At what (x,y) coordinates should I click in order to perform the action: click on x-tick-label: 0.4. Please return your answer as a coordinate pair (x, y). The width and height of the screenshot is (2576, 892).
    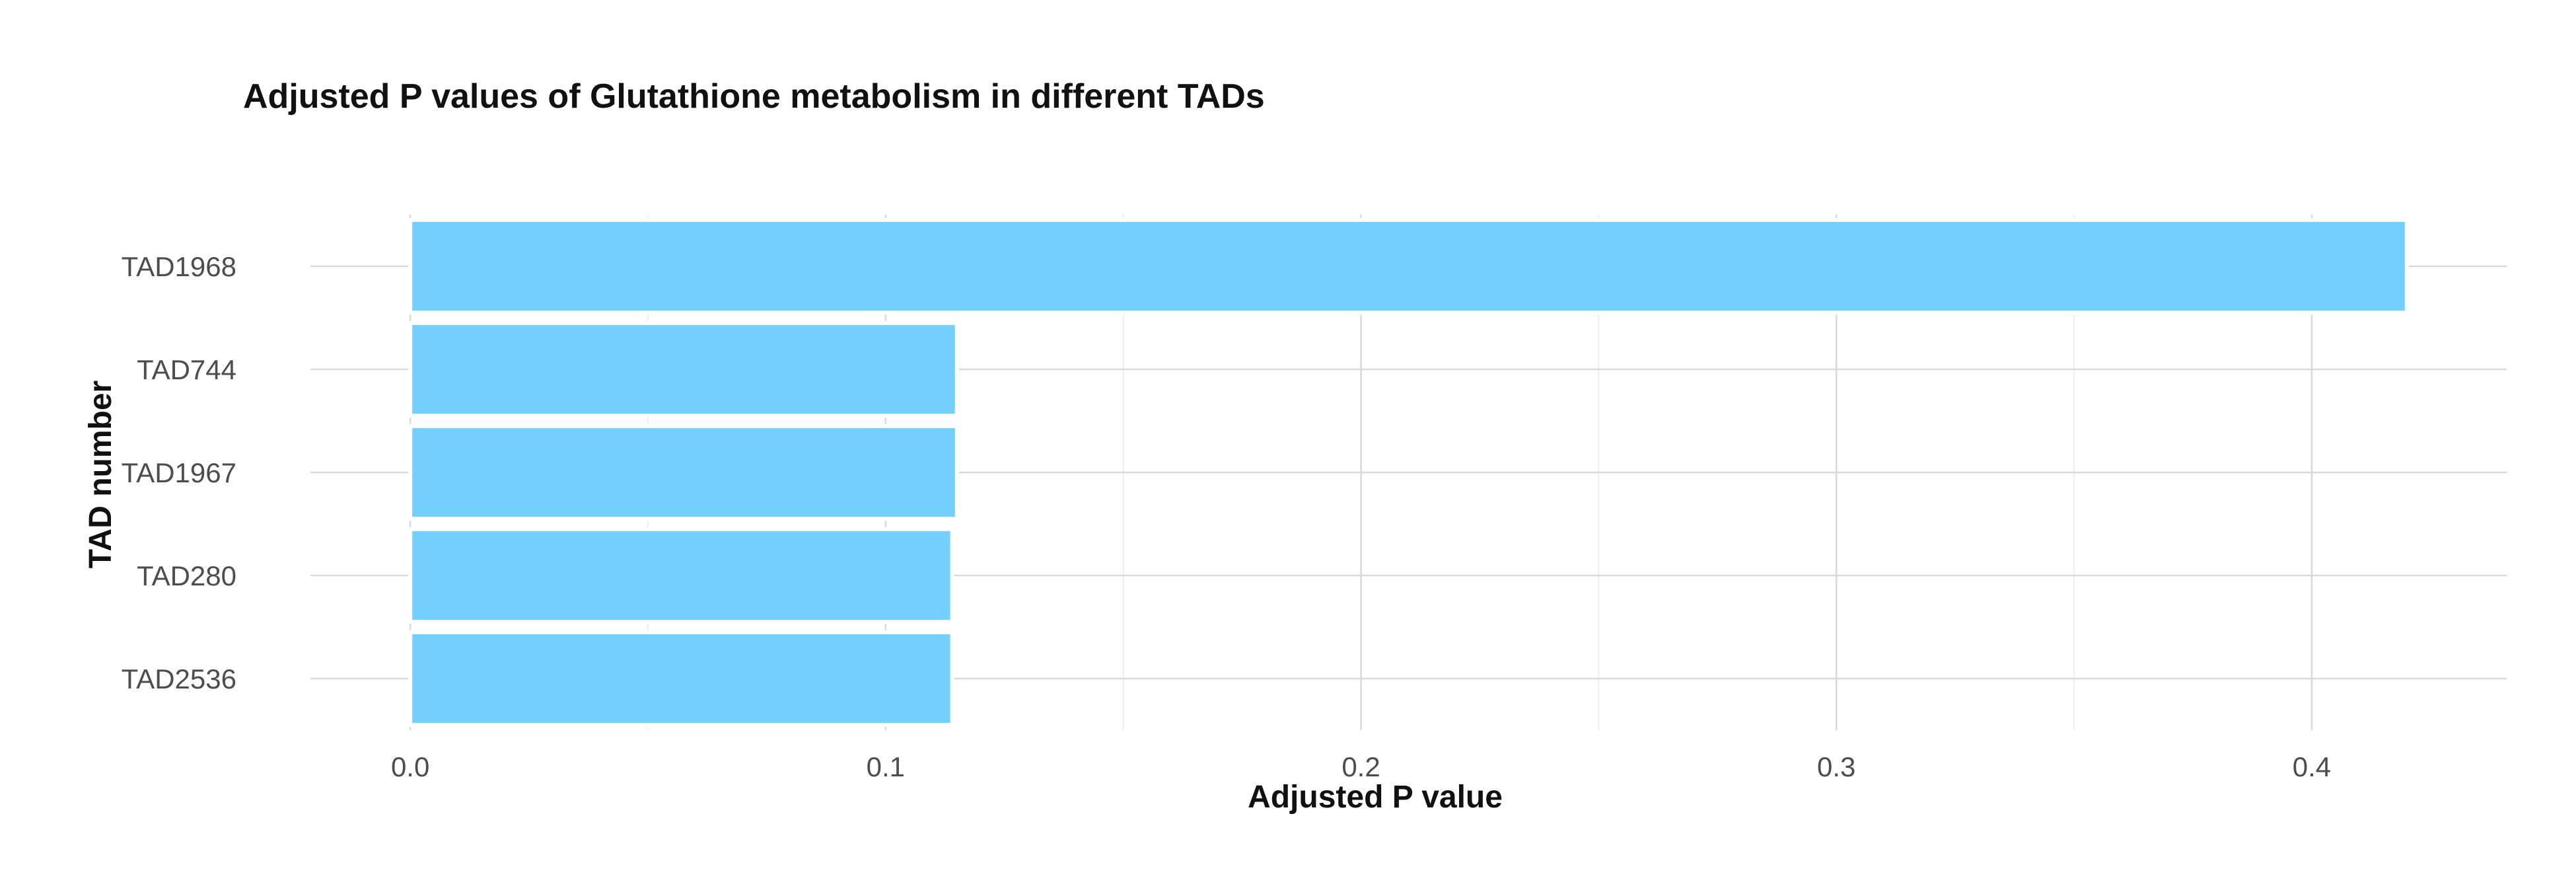
    Looking at the image, I should click on (2312, 766).